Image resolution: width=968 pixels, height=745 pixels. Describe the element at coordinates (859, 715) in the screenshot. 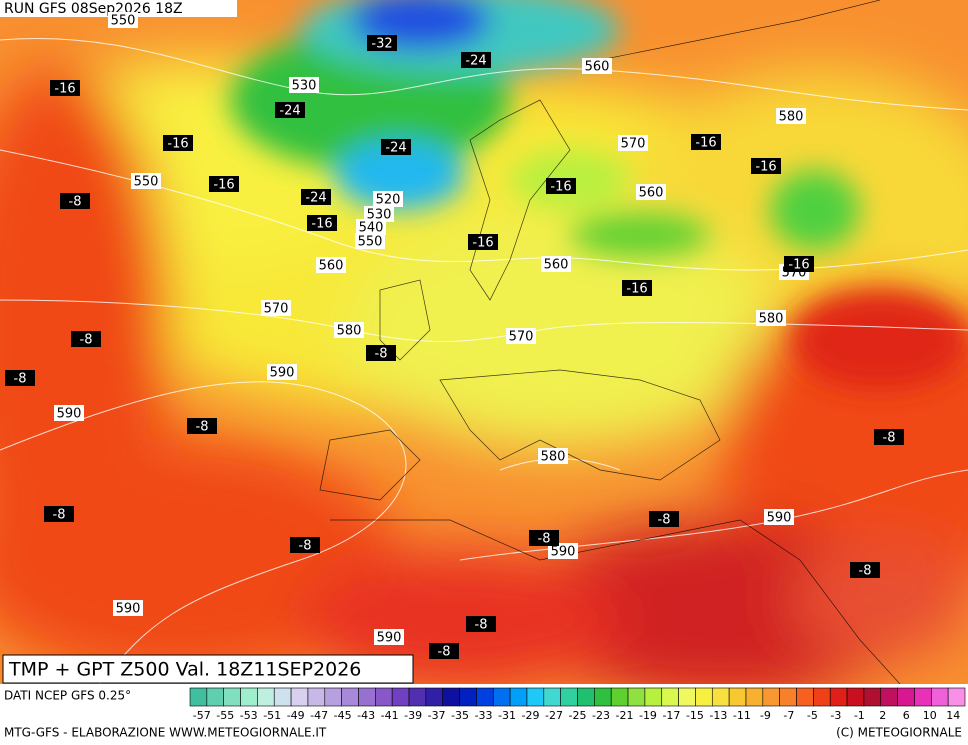

I see `colorbar-label: -1` at that location.